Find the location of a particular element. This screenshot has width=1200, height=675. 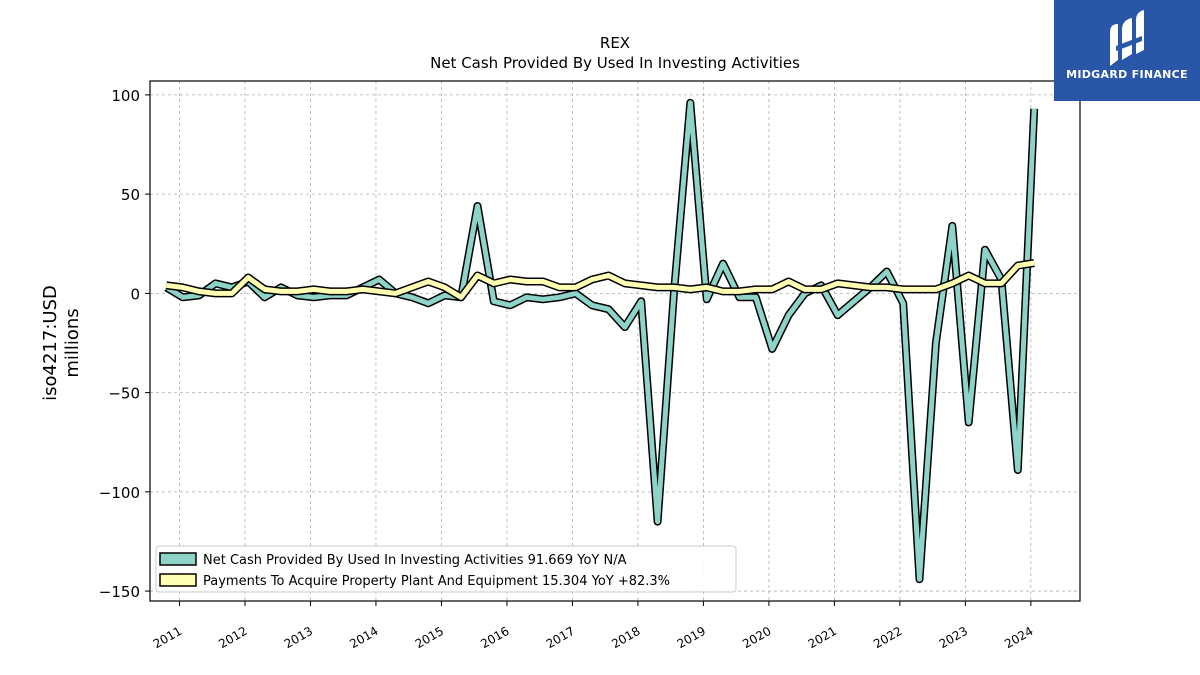

y-tick-label: 100 is located at coordinates (125, 96).